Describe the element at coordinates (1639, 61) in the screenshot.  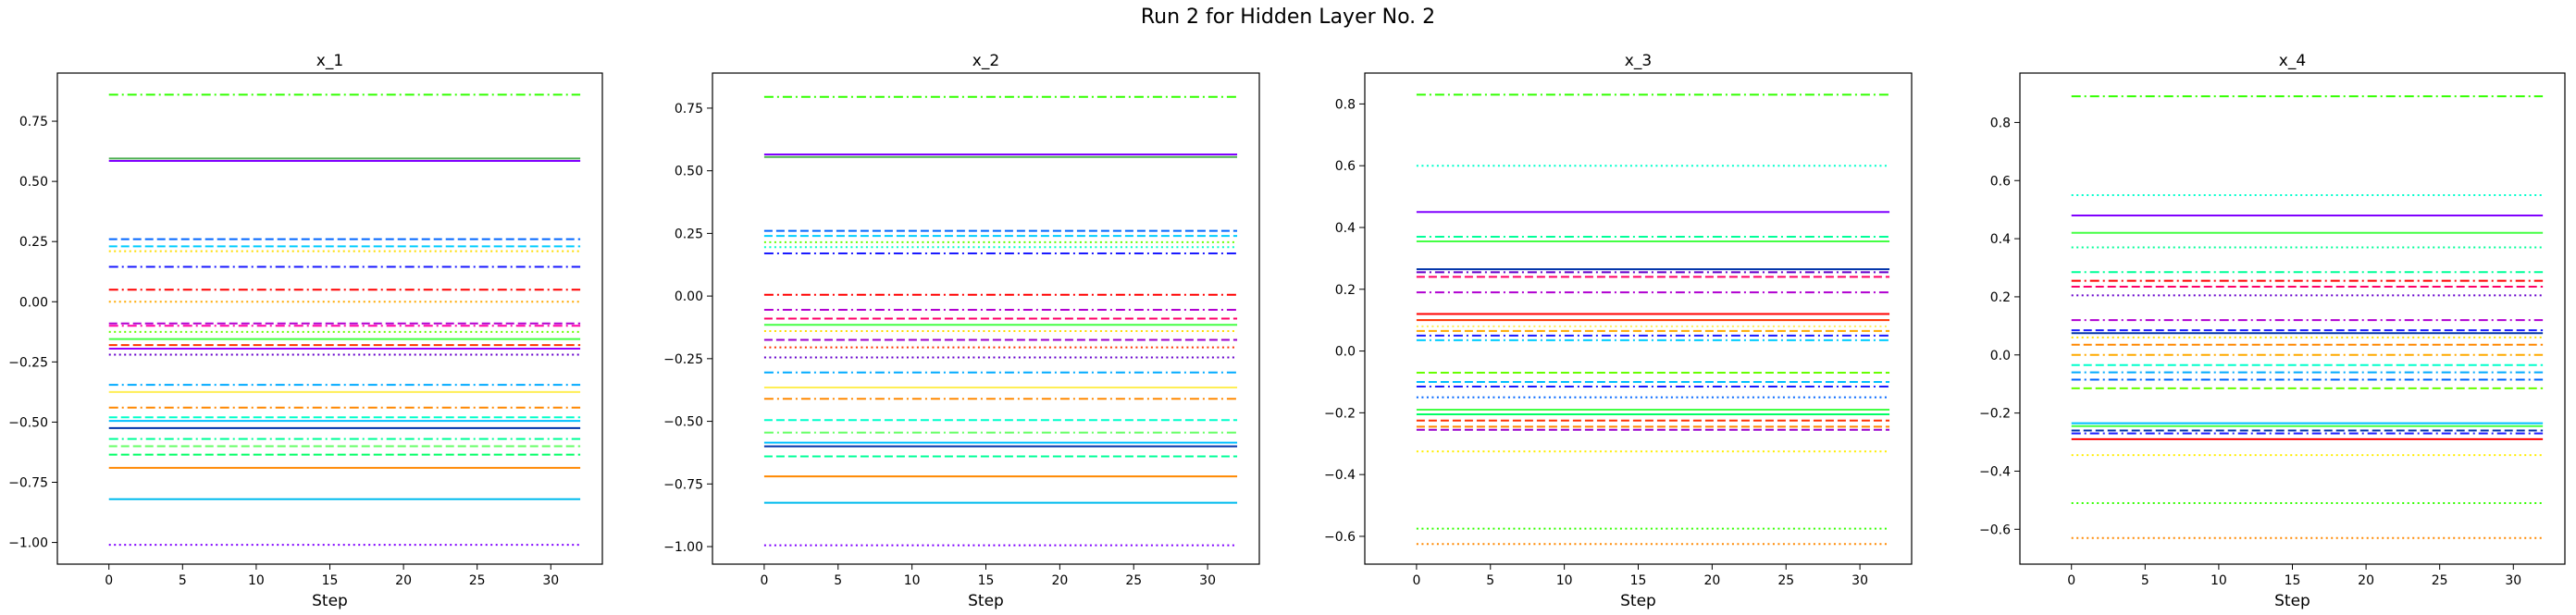
I see `subplot-title: x_3` at that location.